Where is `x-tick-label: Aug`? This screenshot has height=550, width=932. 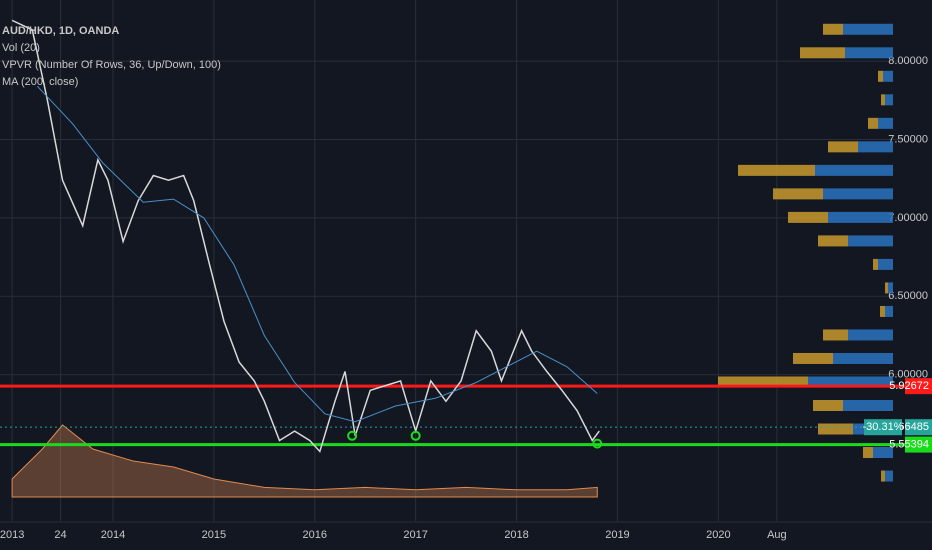 x-tick-label: Aug is located at coordinates (777, 535).